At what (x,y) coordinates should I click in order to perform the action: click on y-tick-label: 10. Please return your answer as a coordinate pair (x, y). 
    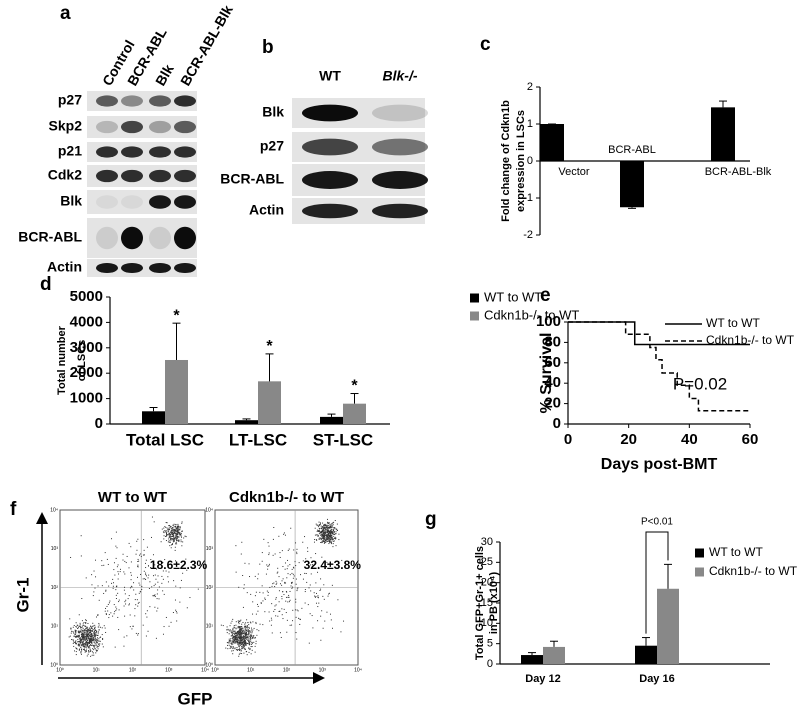
    Looking at the image, I should click on (487, 623).